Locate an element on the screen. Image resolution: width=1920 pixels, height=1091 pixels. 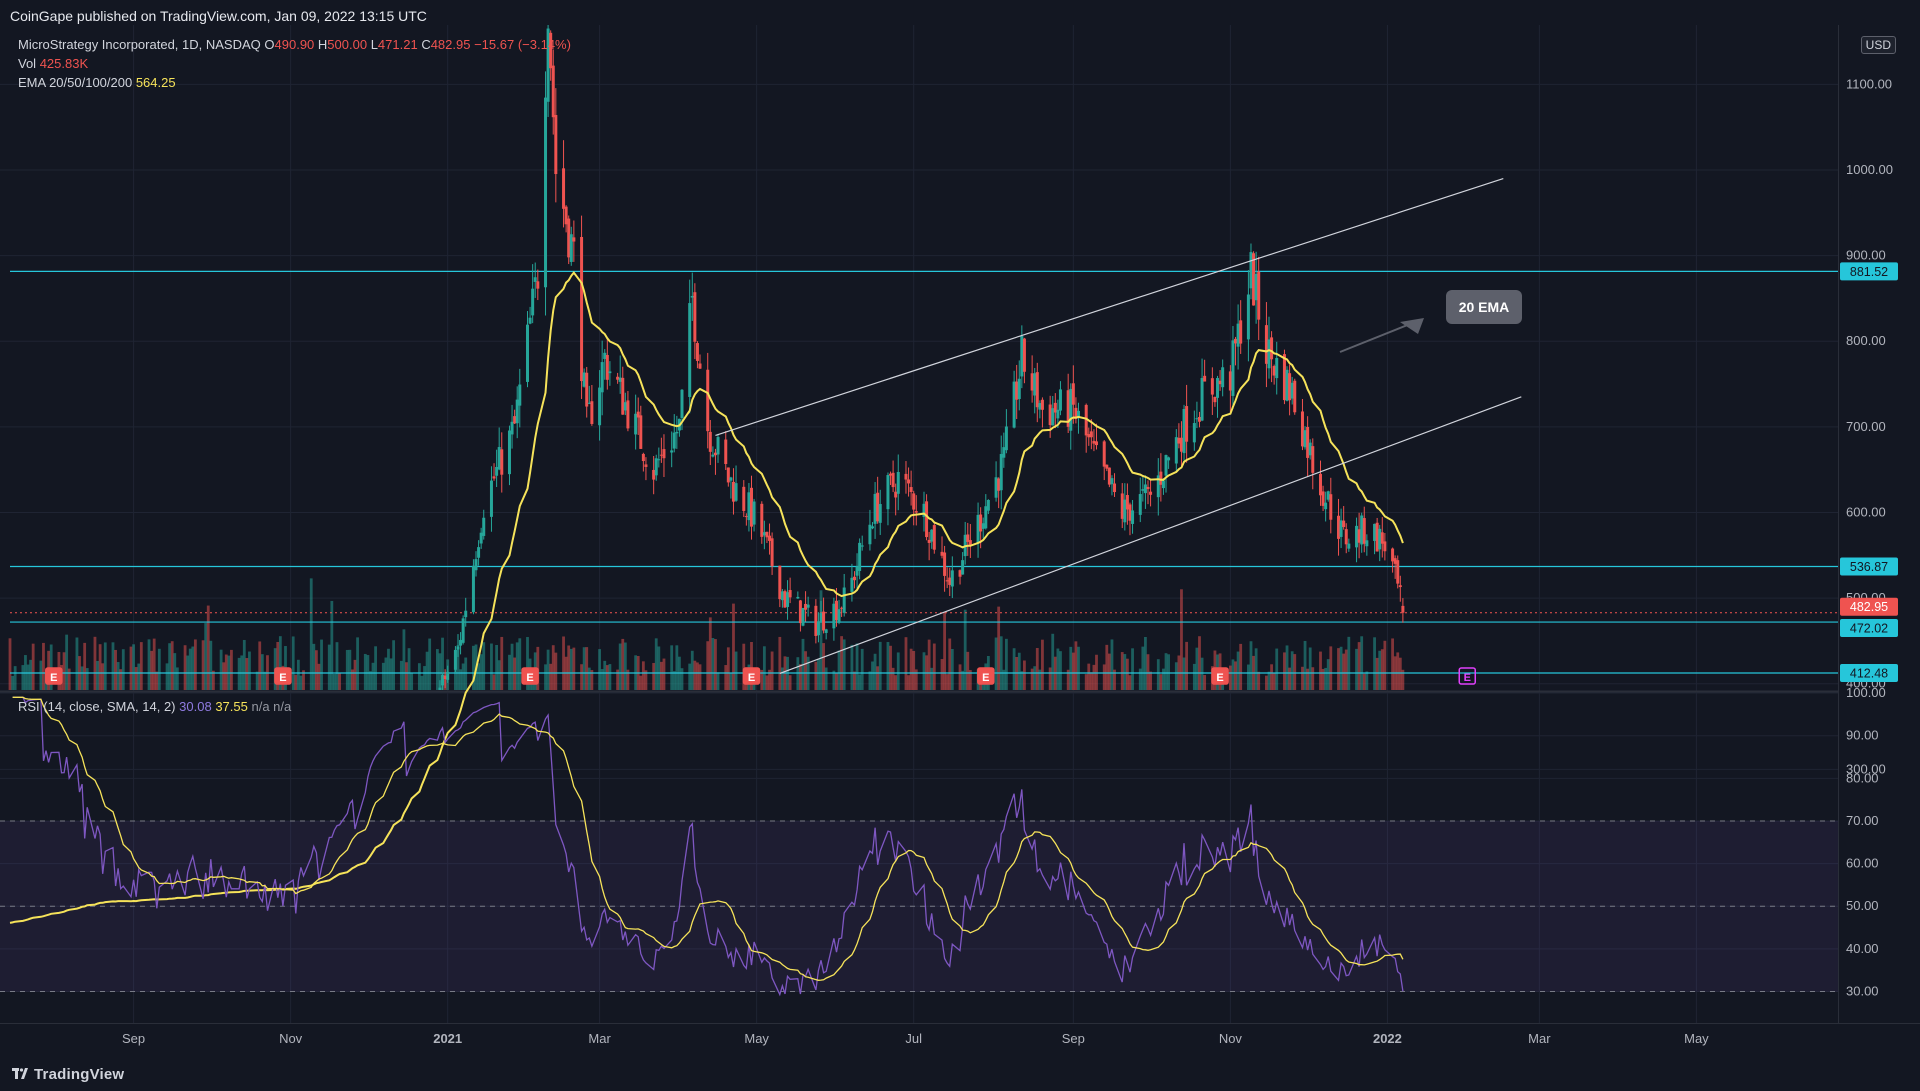
rsi-label: RSI (14, close, SMA, 14, 2) is located at coordinates (97, 706).